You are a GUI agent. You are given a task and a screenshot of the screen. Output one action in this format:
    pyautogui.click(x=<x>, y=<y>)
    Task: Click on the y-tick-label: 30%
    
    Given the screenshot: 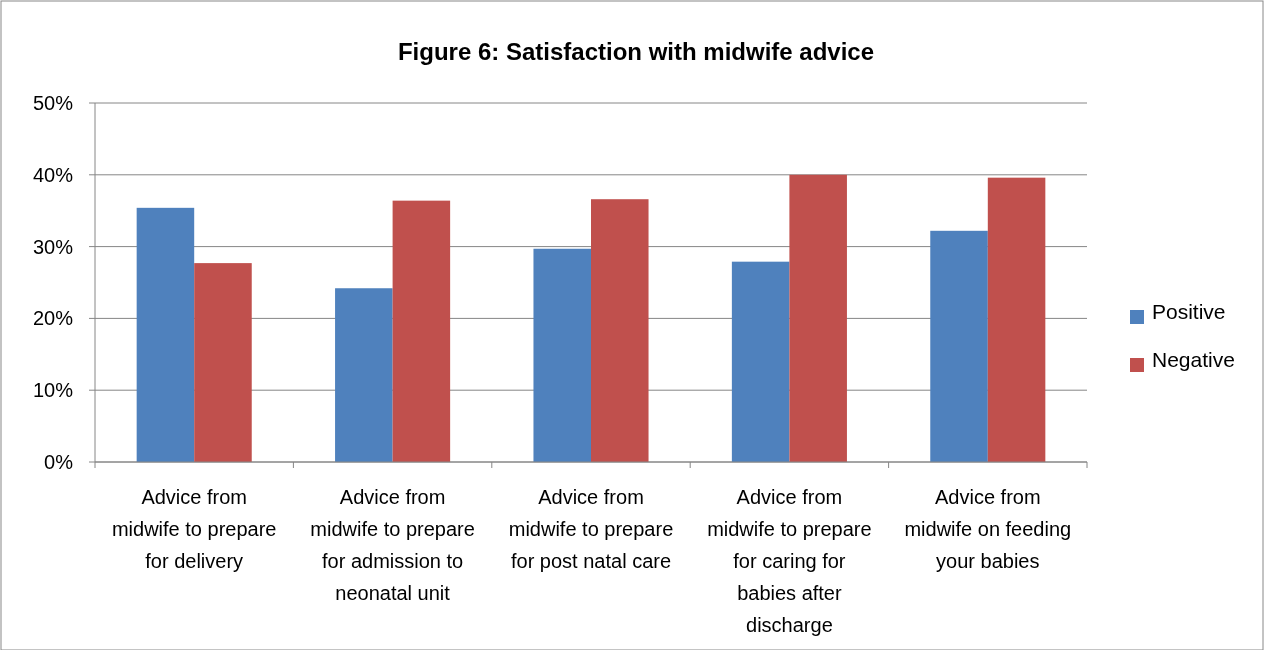 What is the action you would take?
    pyautogui.click(x=53, y=246)
    